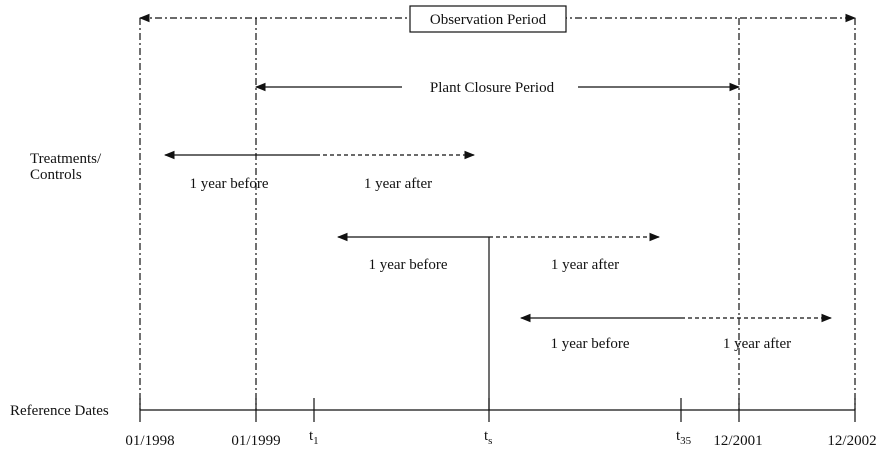 The width and height of the screenshot is (891, 456). I want to click on observation-label: Observation Period, so click(488, 20).